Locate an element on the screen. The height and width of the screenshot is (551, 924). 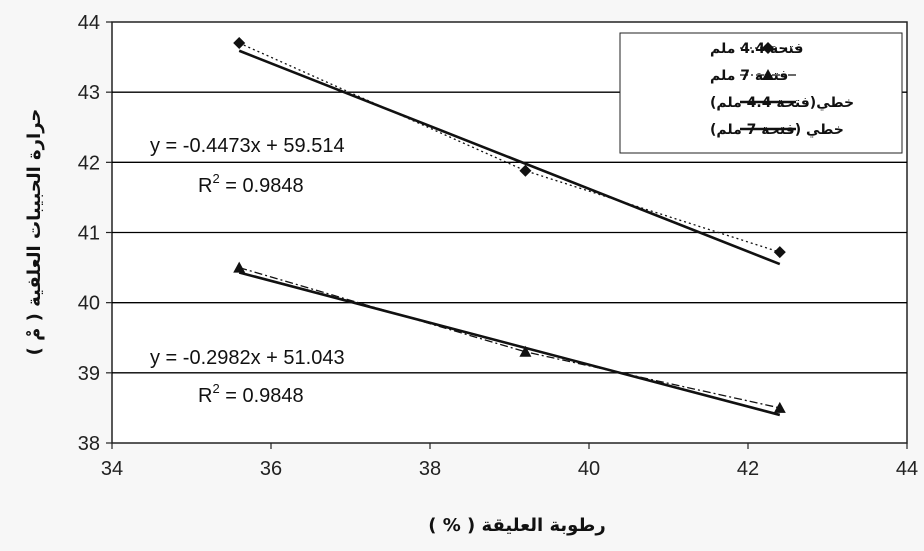
legend-label: فتحة 7 ملم is located at coordinates (749, 76).